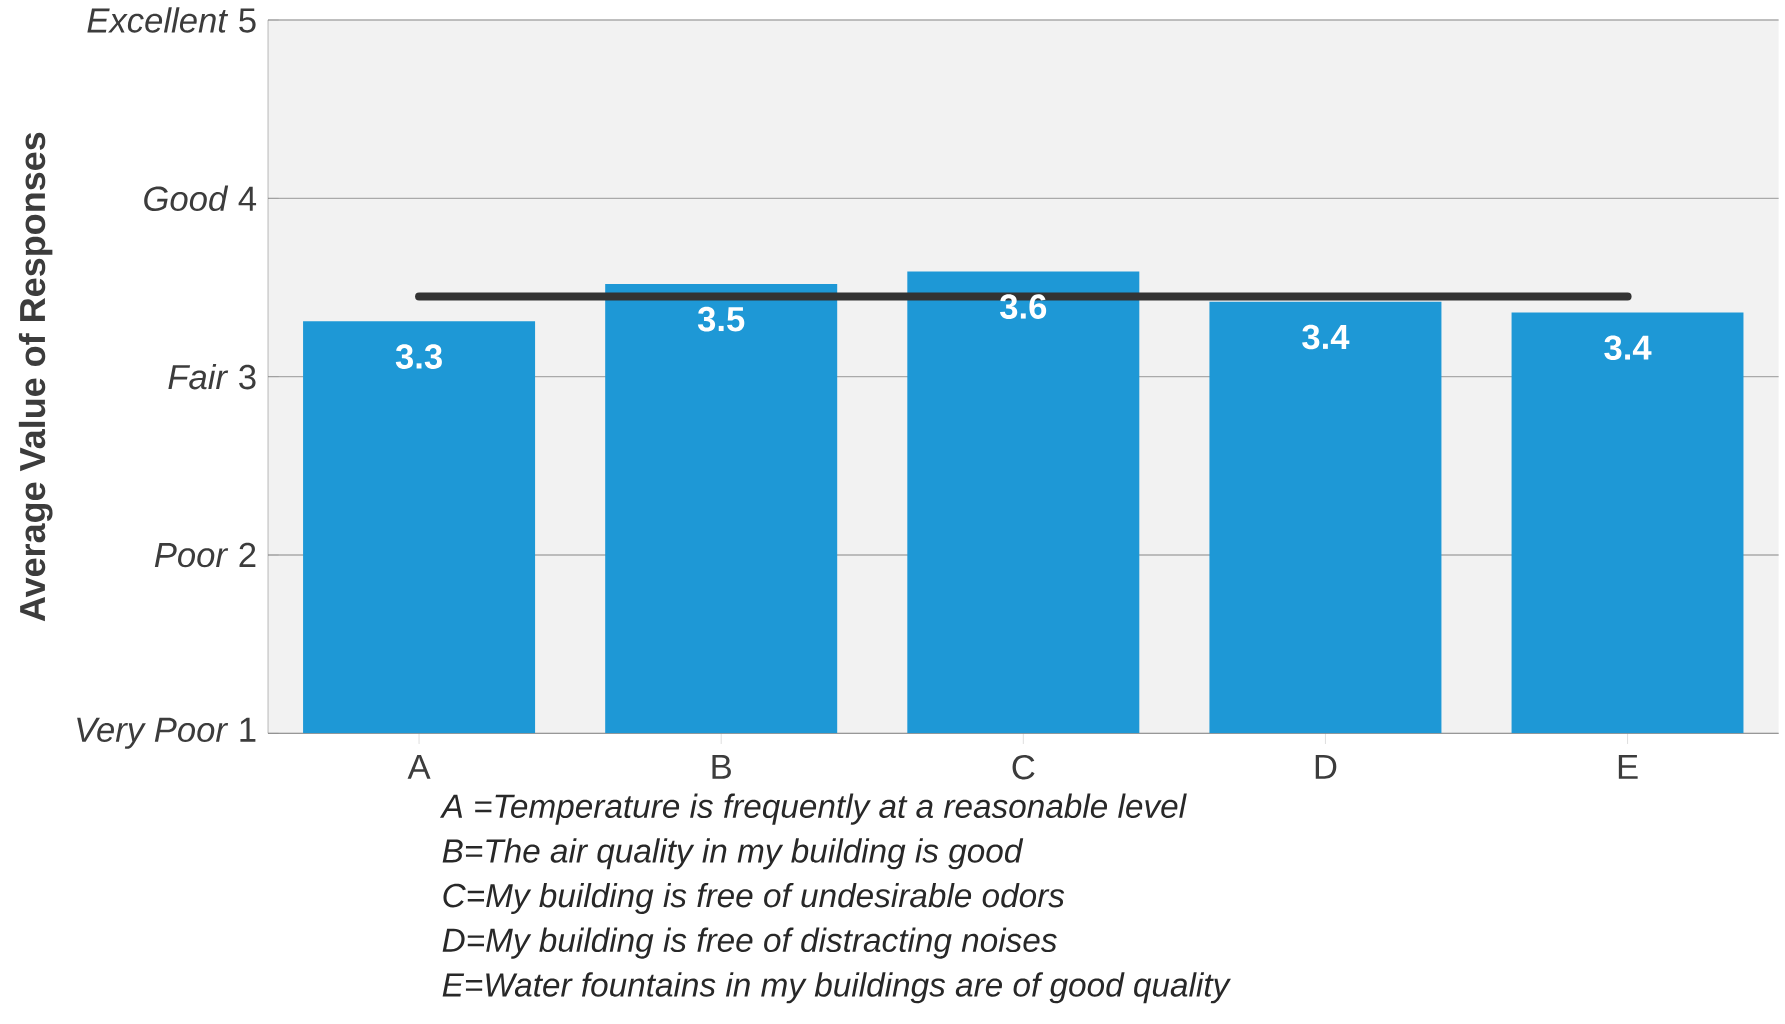  I want to click on text: D=My building is free of distracting noises, so click(749, 943).